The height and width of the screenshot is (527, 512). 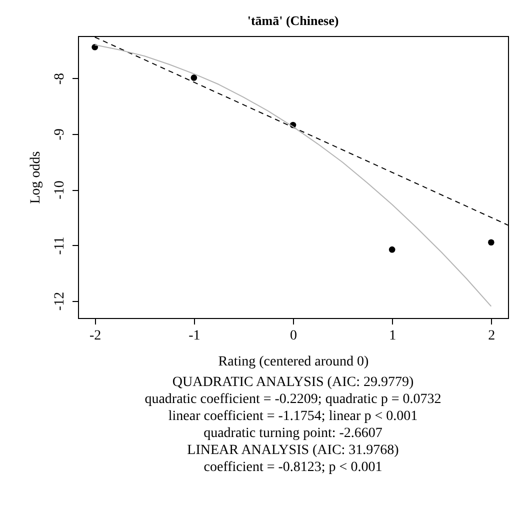 I want to click on x-tick-label: -2, so click(x=96, y=336).